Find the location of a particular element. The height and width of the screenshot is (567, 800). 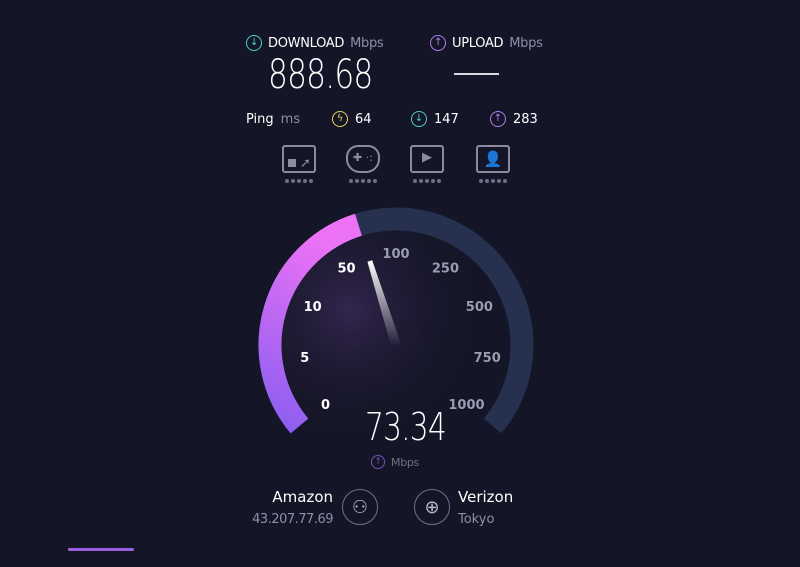

ping-label: Ping ms is located at coordinates (273, 119).